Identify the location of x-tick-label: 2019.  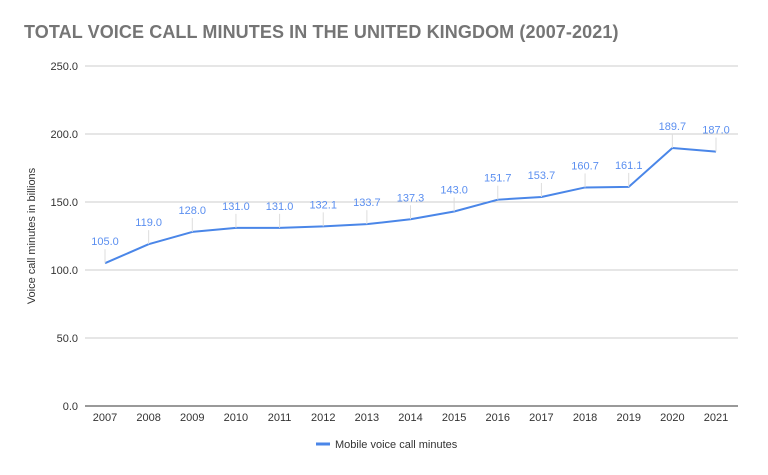
(628, 418).